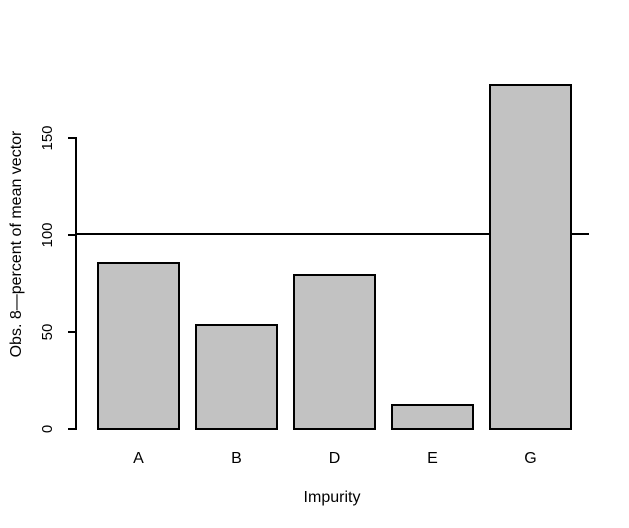  Describe the element at coordinates (530, 458) in the screenshot. I see `x-category-label: G` at that location.